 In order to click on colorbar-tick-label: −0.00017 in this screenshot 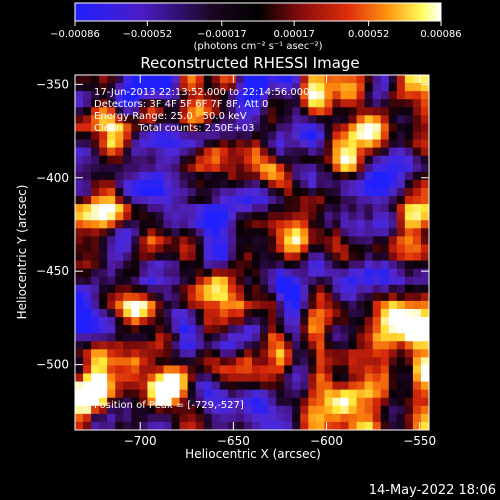, I will do `click(222, 34)`.